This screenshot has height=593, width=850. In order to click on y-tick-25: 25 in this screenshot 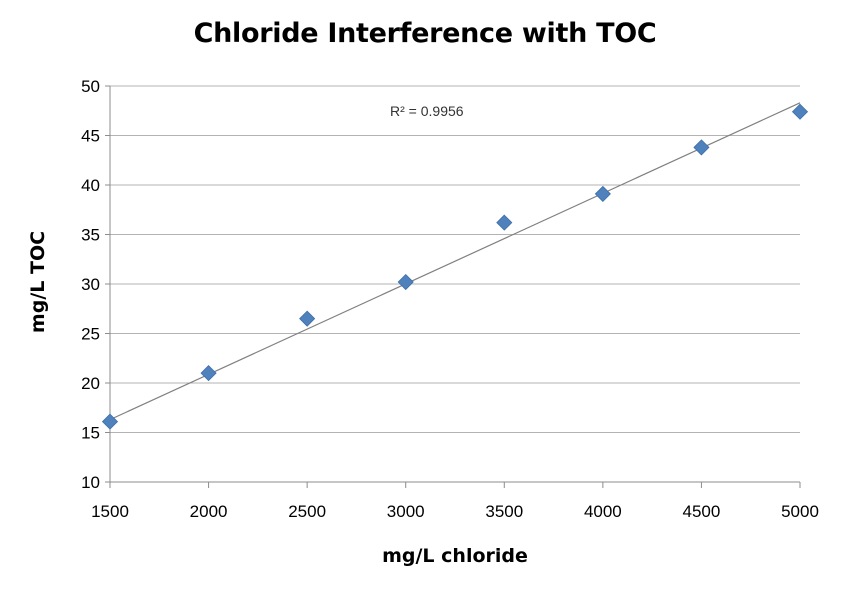, I will do `click(90, 334)`.